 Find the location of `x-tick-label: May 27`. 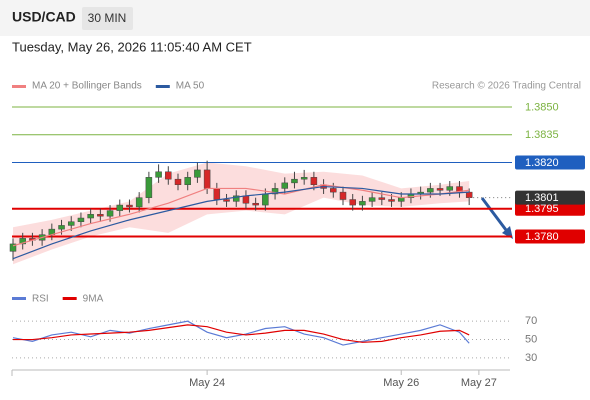

x-tick-label: May 27 is located at coordinates (479, 383).